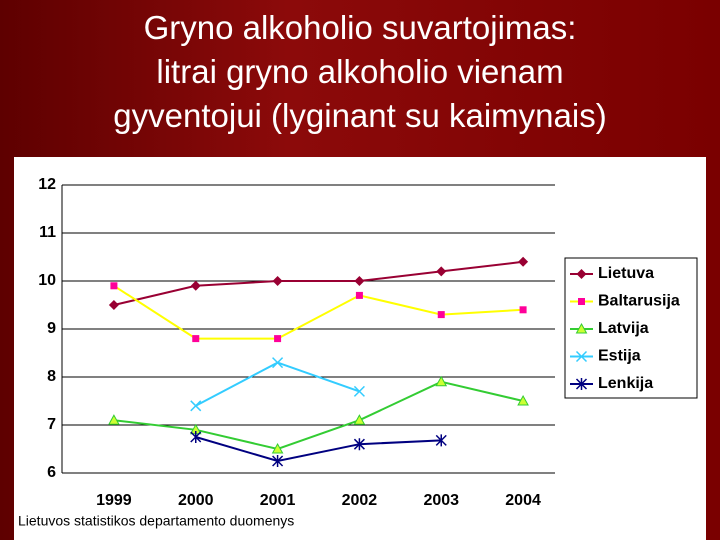 The image size is (720, 540). Describe the element at coordinates (623, 328) in the screenshot. I see `legend-label: Latvija` at that location.